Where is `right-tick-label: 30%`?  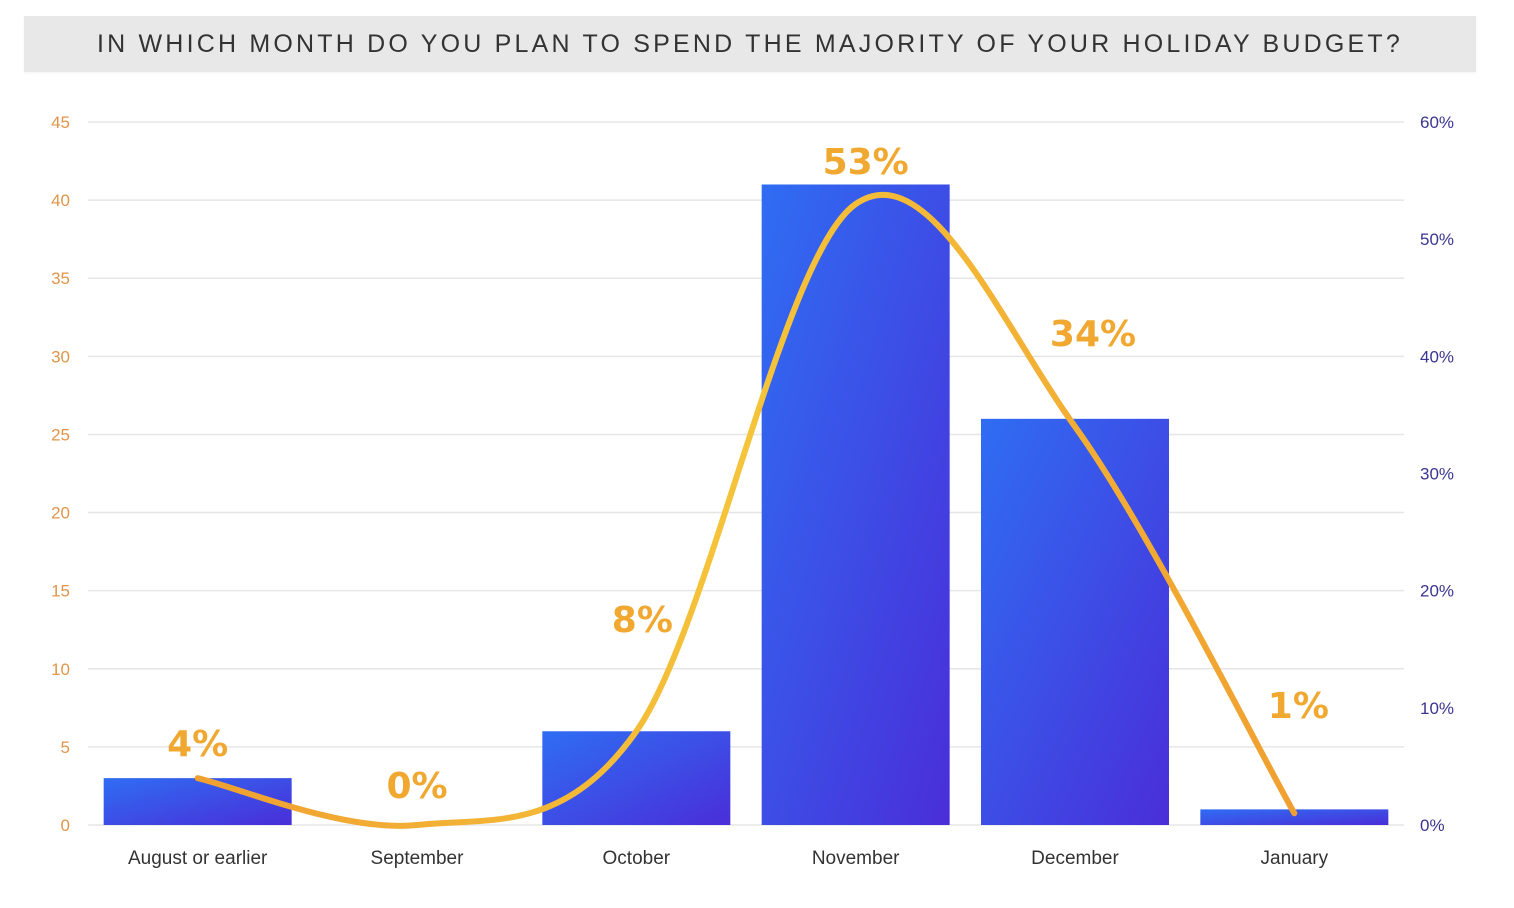 right-tick-label: 30% is located at coordinates (1437, 474).